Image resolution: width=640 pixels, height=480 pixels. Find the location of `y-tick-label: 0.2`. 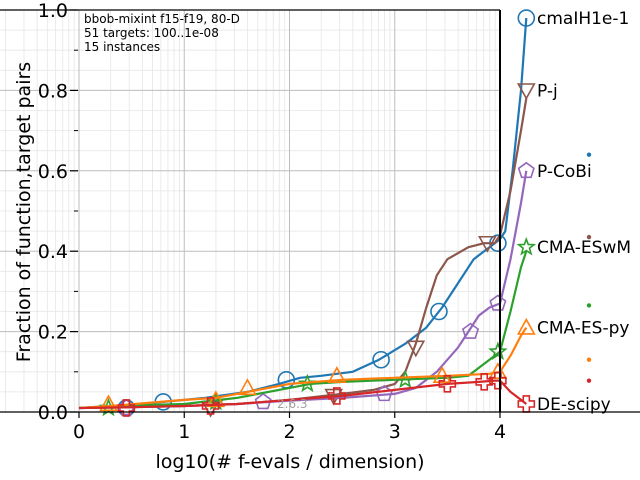

y-tick-label: 0.2 is located at coordinates (53, 333).